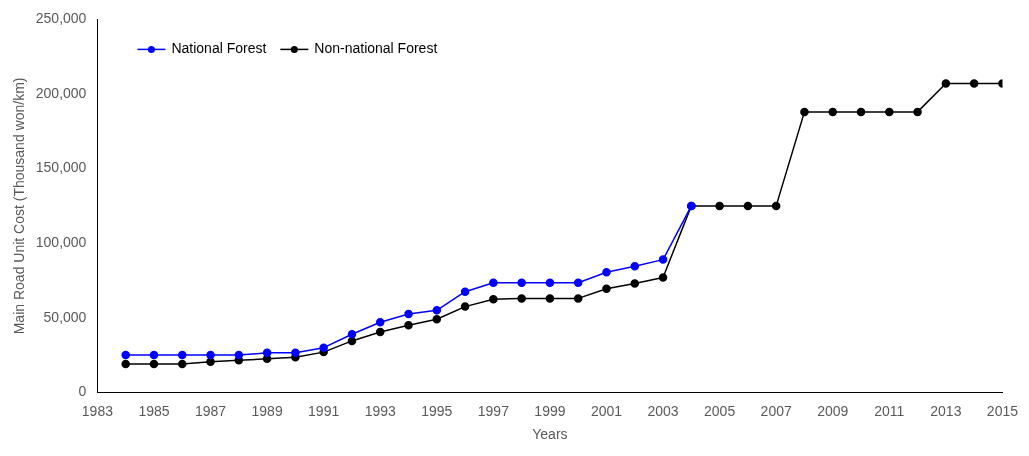  What do you see at coordinates (82, 391) in the screenshot?
I see `y-tick-label: 0` at bounding box center [82, 391].